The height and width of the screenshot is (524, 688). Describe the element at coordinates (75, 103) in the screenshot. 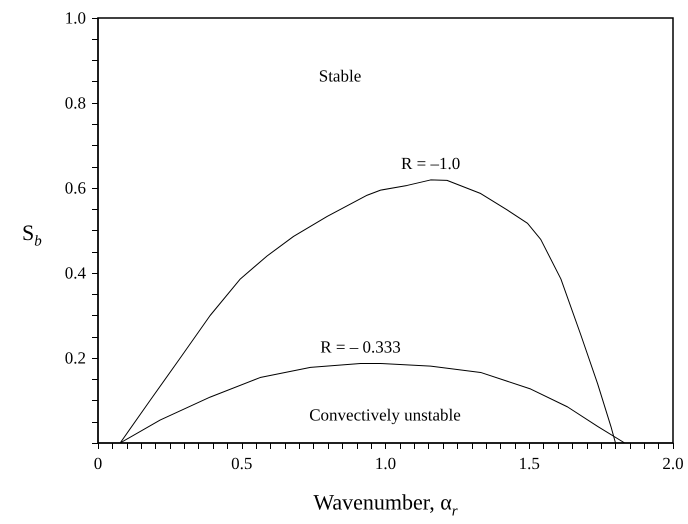

I see `y-tick-label: 0.8` at that location.